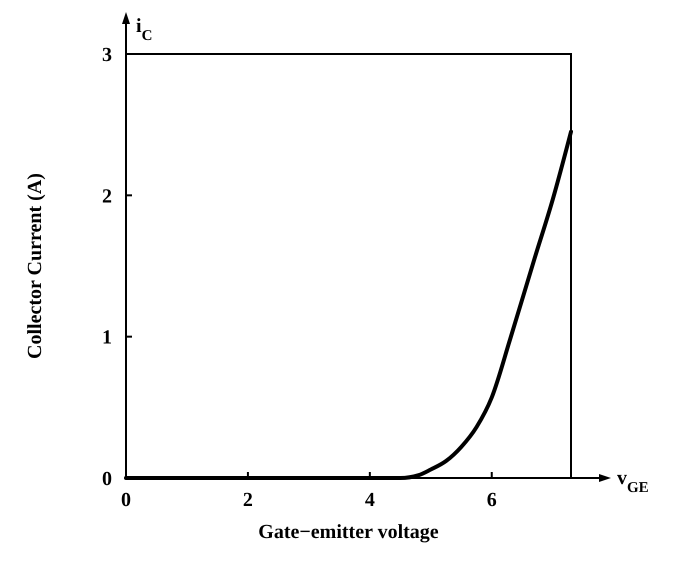 The height and width of the screenshot is (573, 674). What do you see at coordinates (107, 196) in the screenshot?
I see `y-tick-label: 2` at bounding box center [107, 196].